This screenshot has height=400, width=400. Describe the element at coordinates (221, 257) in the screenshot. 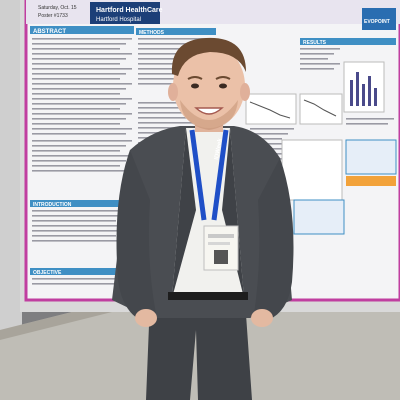

I see `badge-qr-code` at that location.